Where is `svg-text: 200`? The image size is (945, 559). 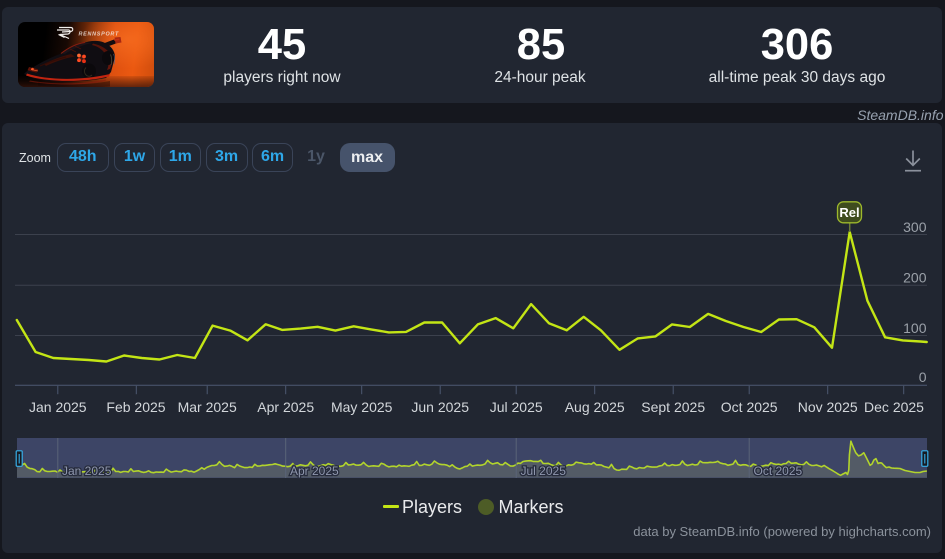
svg-text: 200 is located at coordinates (915, 278).